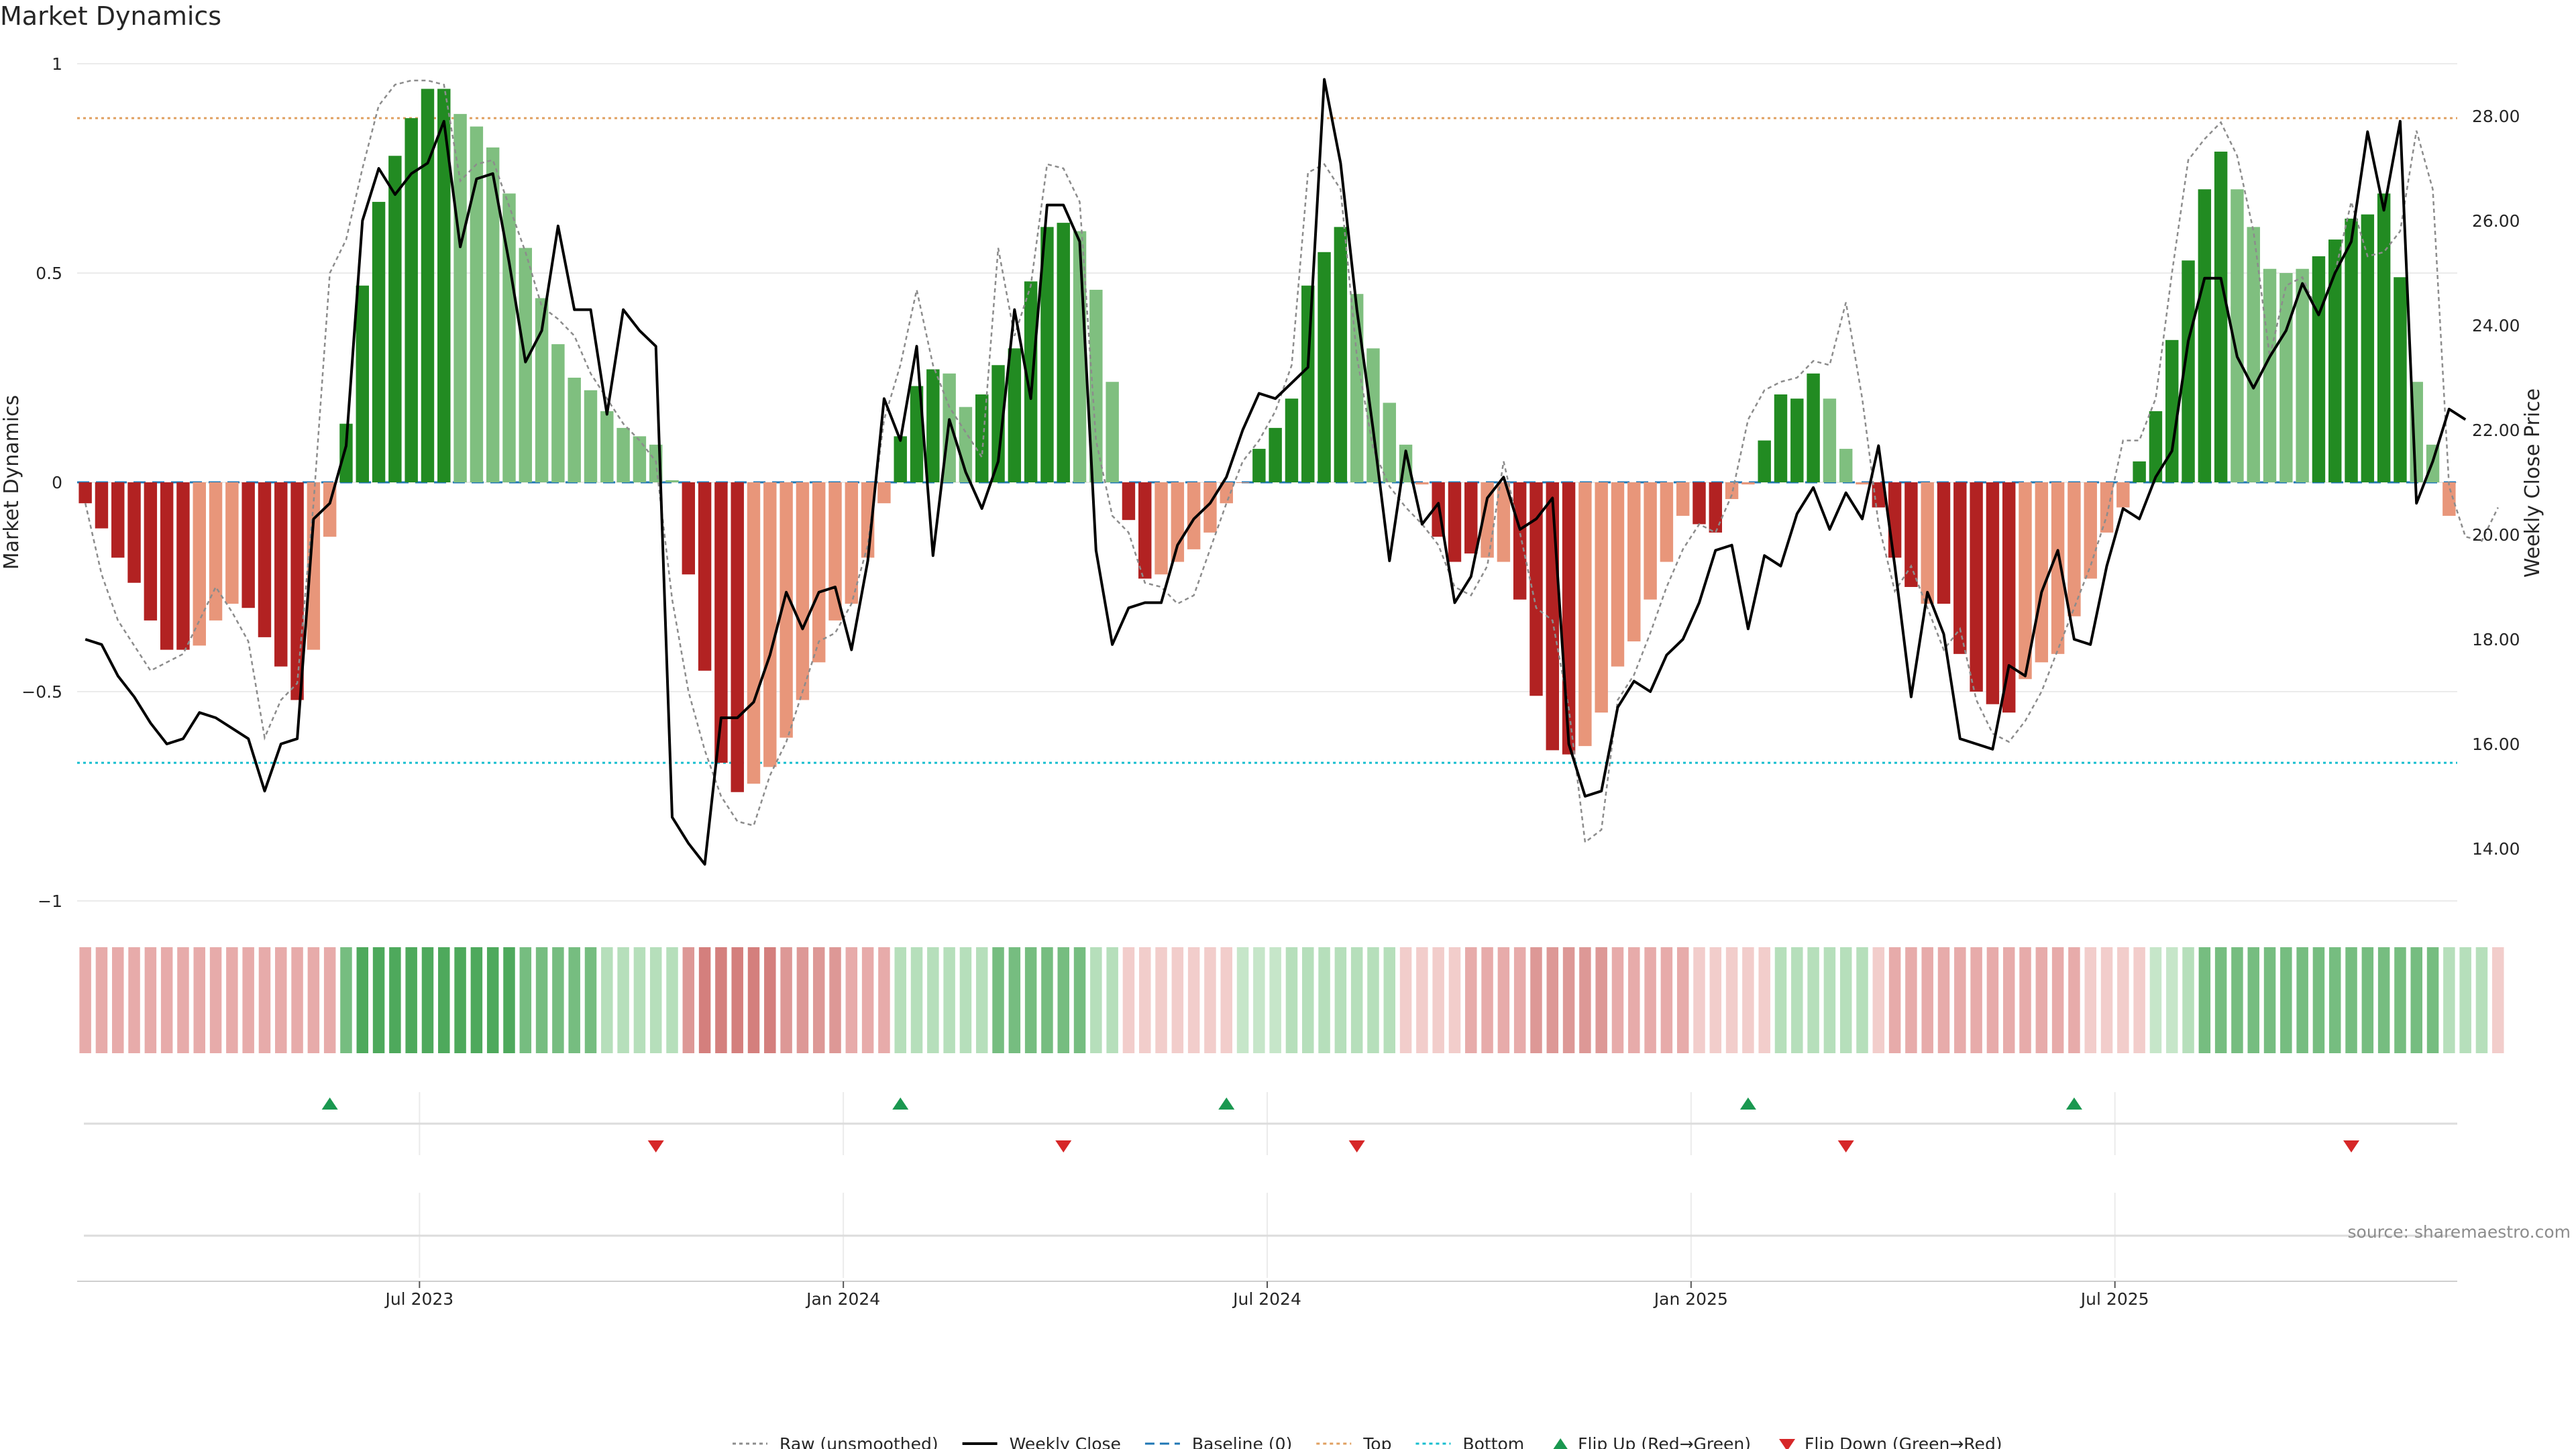  What do you see at coordinates (1376, 1441) in the screenshot?
I see `legend-label: Top` at bounding box center [1376, 1441].